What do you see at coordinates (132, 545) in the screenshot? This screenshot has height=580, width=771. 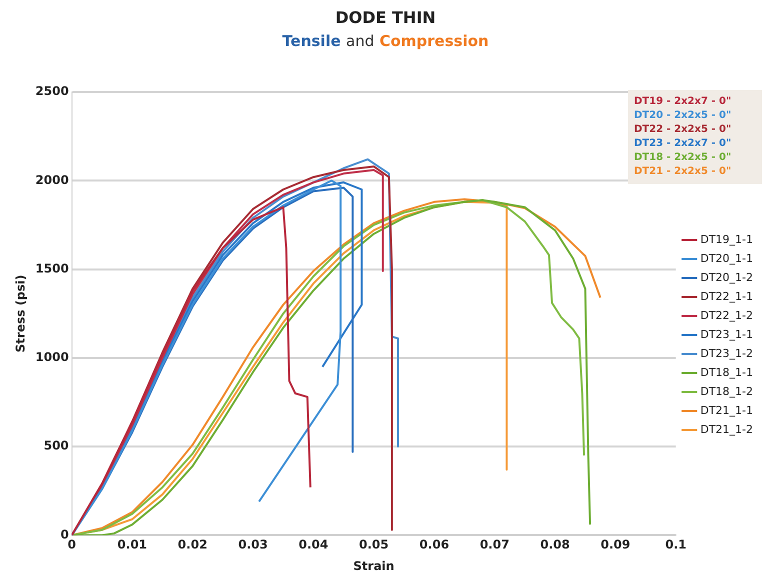 I see `x-tick-label: 0.01` at bounding box center [132, 545].